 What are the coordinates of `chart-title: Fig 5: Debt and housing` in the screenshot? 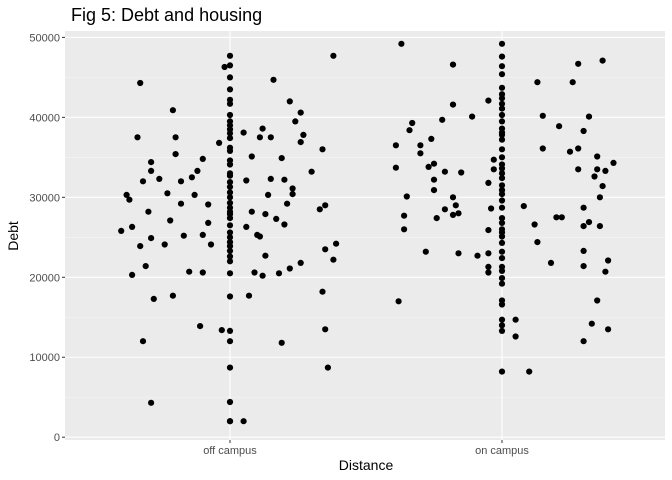 It's located at (166, 15).